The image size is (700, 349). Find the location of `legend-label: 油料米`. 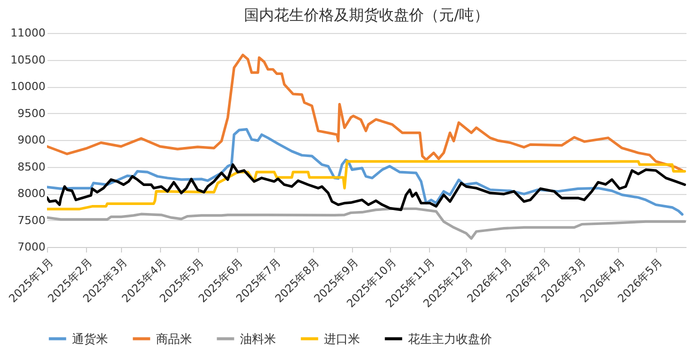

legend-label: 油料米 is located at coordinates (258, 339).